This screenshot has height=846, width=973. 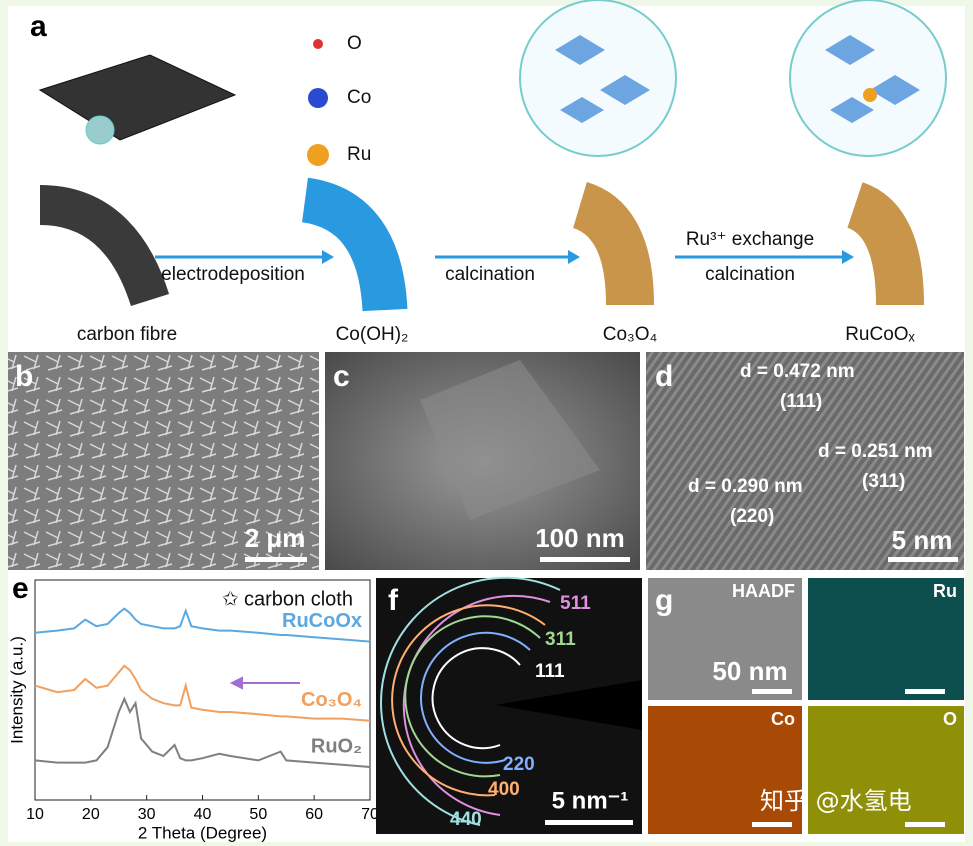 What do you see at coordinates (318, 98) in the screenshot?
I see `atom-co` at bounding box center [318, 98].